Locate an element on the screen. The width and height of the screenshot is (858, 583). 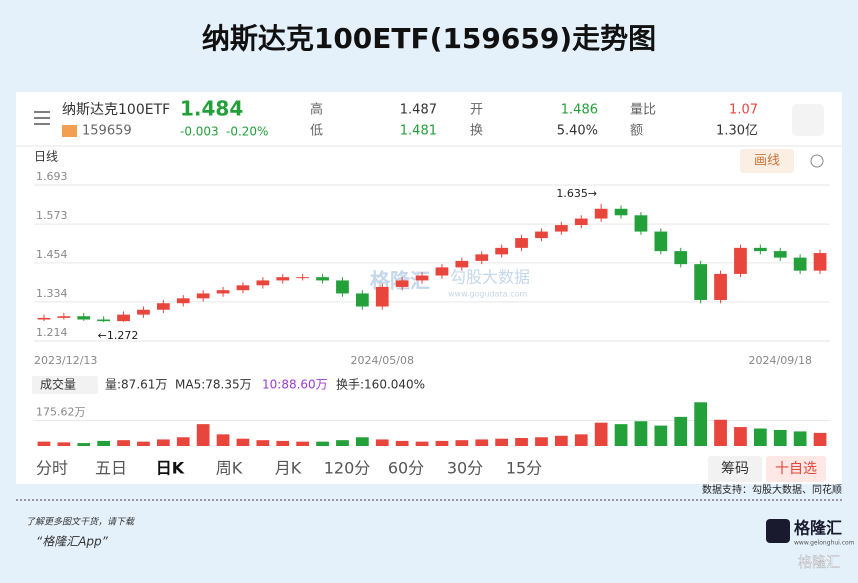
tab: 120分 is located at coordinates (347, 468).